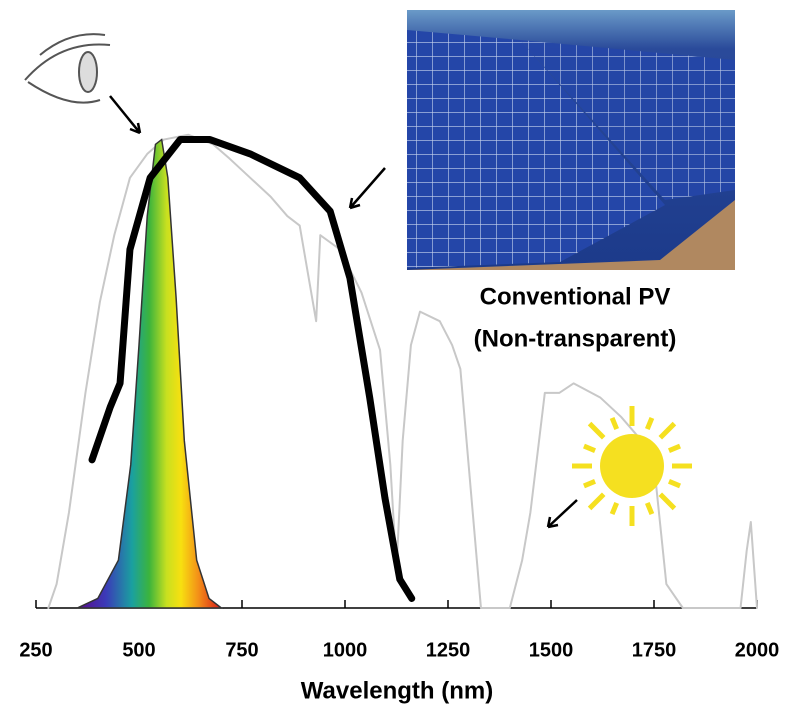 The width and height of the screenshot is (798, 717). Describe the element at coordinates (448, 650) in the screenshot. I see `x-tick-label: 1250` at that location.